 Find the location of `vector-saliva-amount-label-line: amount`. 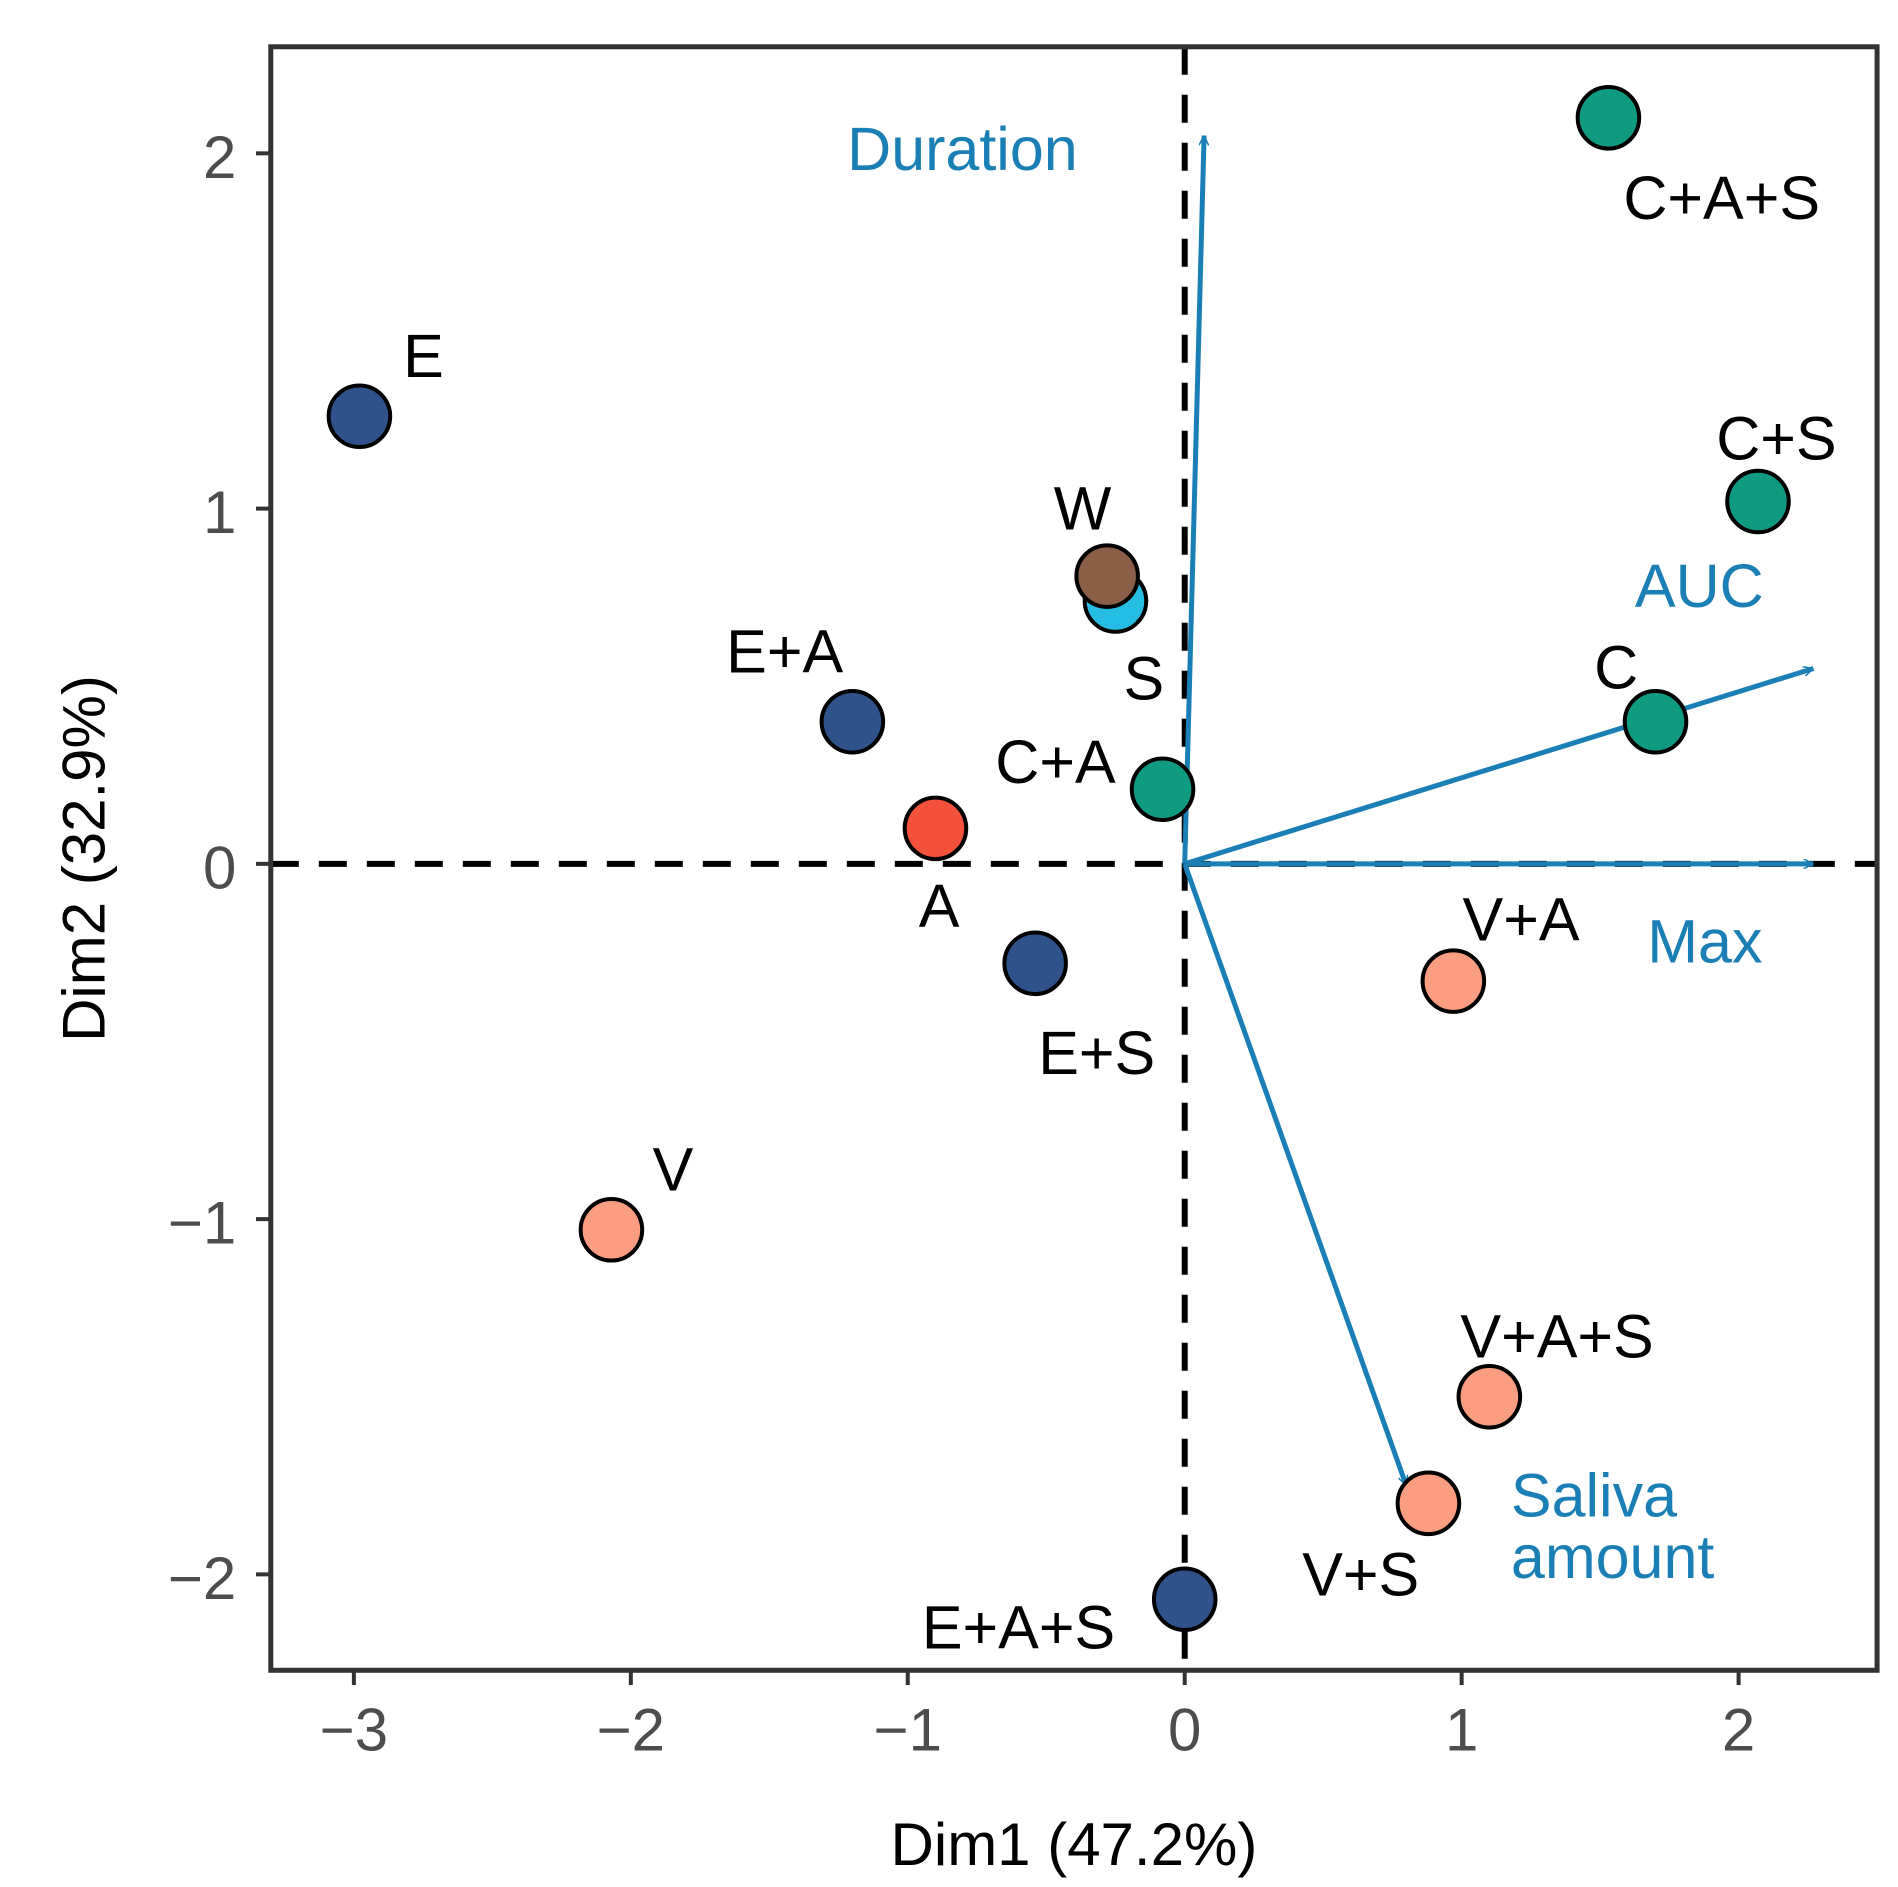

vector-saliva-amount-label-line: amount is located at coordinates (1613, 1557).